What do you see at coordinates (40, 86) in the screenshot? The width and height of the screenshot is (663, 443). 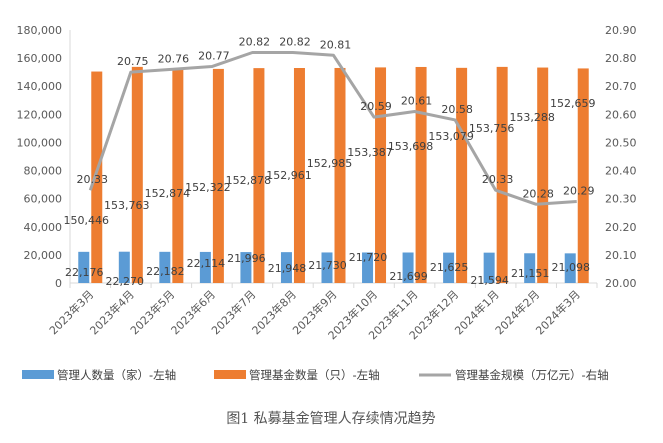 I see `left-tick-label: 140,000` at bounding box center [40, 86].